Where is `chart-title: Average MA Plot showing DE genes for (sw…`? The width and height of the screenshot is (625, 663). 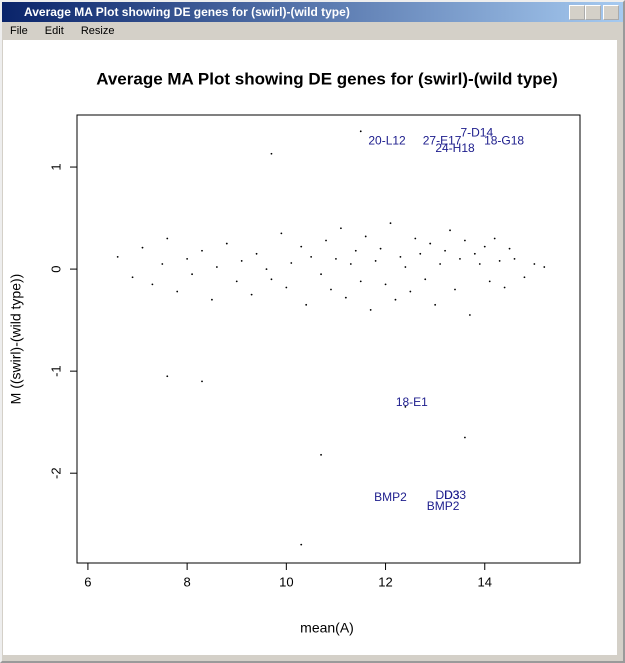
chart-title: Average MA Plot showing DE genes for (sw… is located at coordinates (327, 78).